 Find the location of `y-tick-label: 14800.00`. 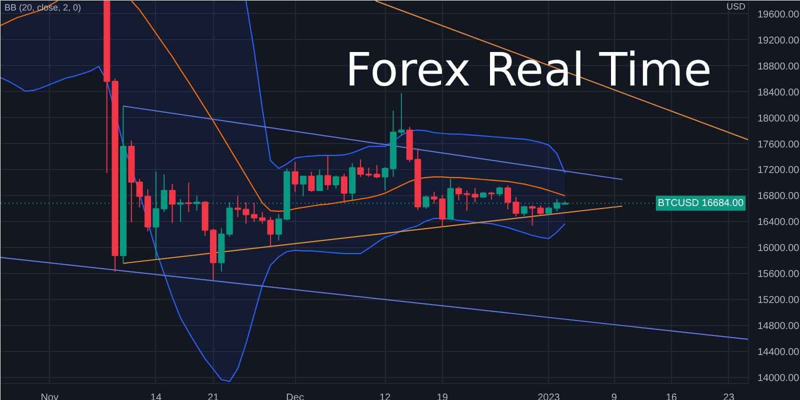

y-tick-label: 14800.00 is located at coordinates (779, 326).